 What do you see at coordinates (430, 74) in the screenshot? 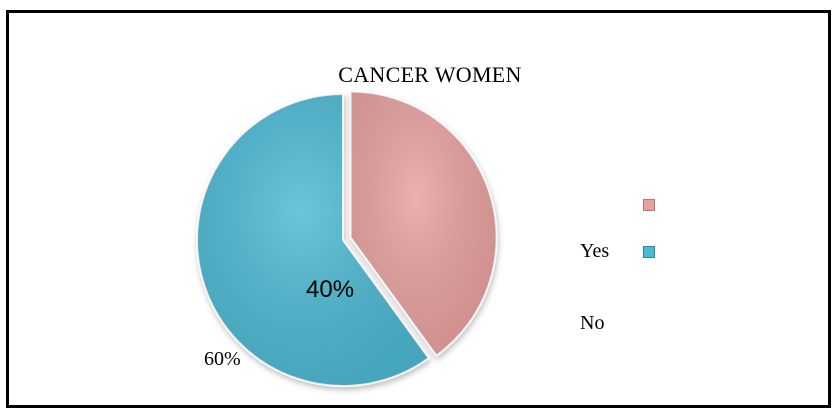
I see `chart-title: CANCER WOMEN` at bounding box center [430, 74].